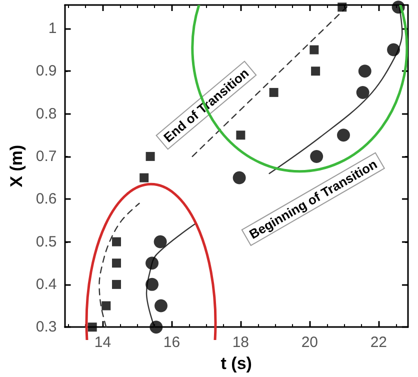 This screenshot has width=418, height=377. I want to click on y-tick-label: 0.3, so click(46, 327).